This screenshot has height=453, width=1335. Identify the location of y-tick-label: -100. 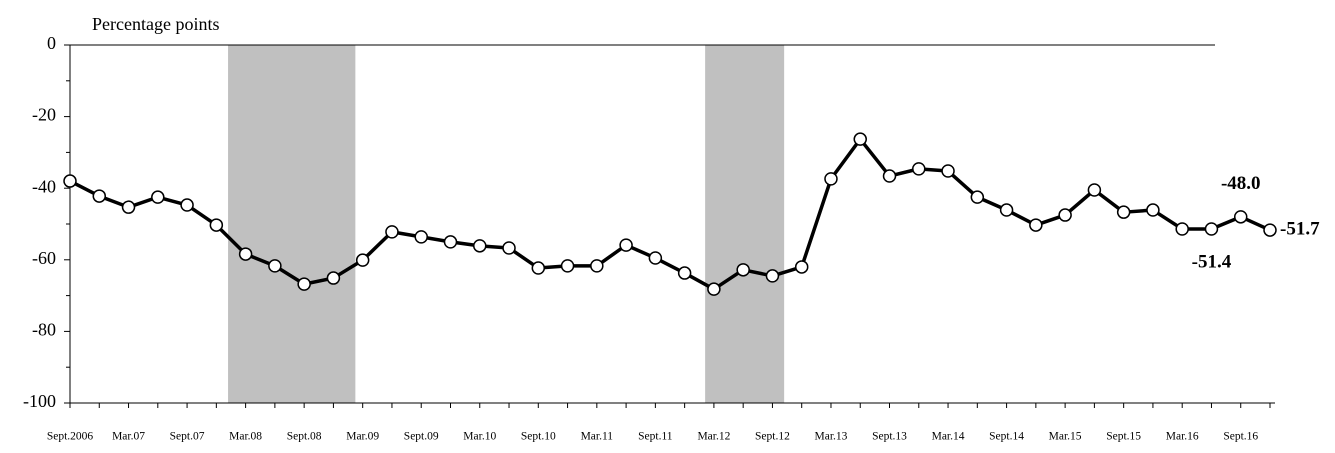
(39, 401).